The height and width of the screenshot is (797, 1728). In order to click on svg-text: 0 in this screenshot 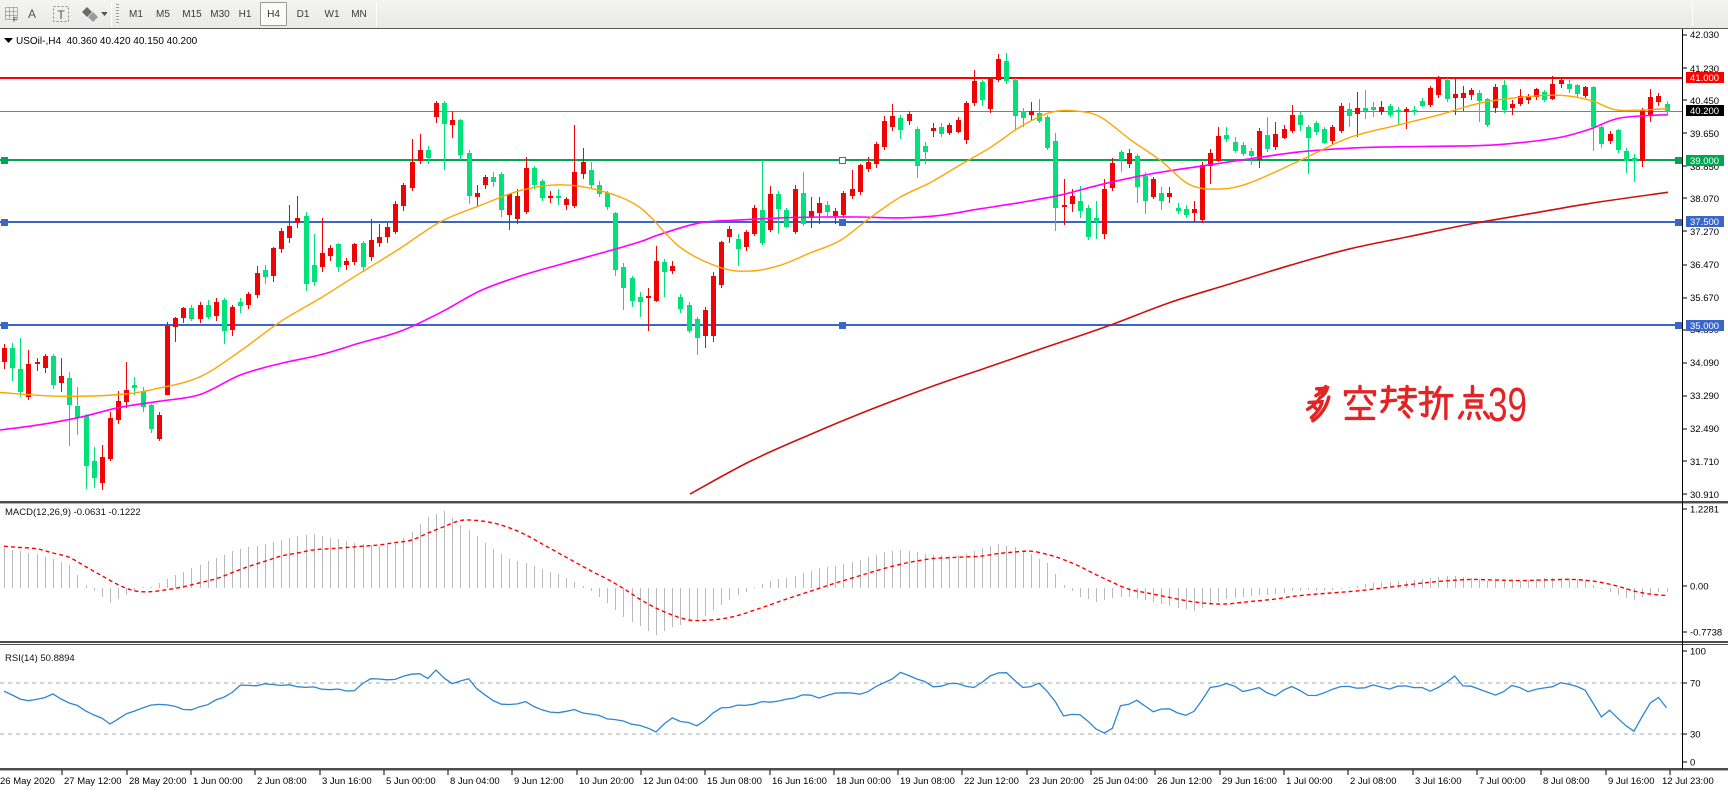, I will do `click(1692, 763)`.